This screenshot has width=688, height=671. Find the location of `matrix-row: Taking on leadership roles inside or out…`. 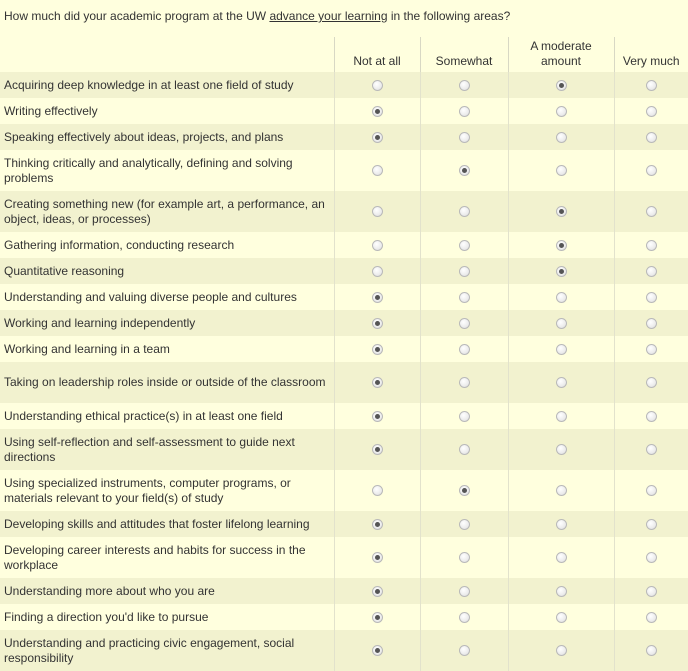

matrix-row: Taking on leadership roles inside or out… is located at coordinates (344, 382).